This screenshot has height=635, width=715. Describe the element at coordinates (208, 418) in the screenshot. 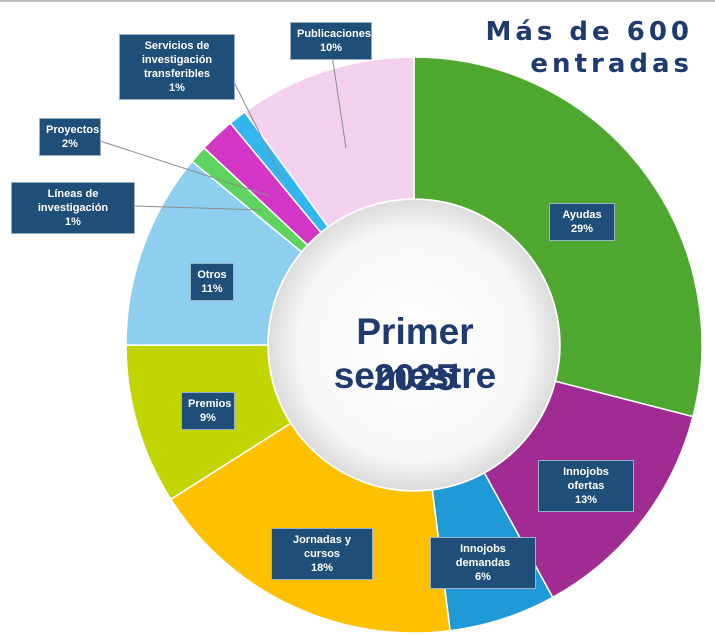

I see `slice-label-value: 9%` at that location.